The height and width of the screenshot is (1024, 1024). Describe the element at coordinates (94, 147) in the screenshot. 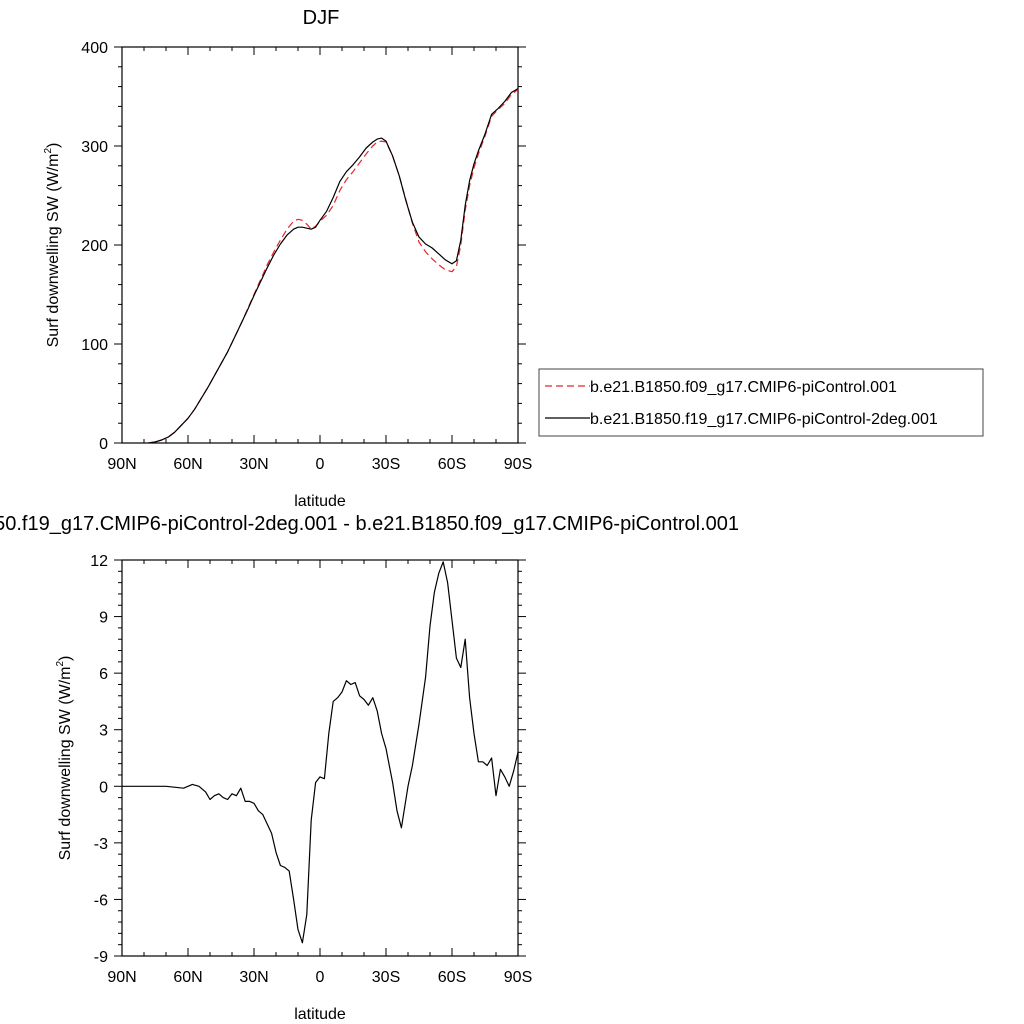

I see `y-tick-label: 300` at that location.